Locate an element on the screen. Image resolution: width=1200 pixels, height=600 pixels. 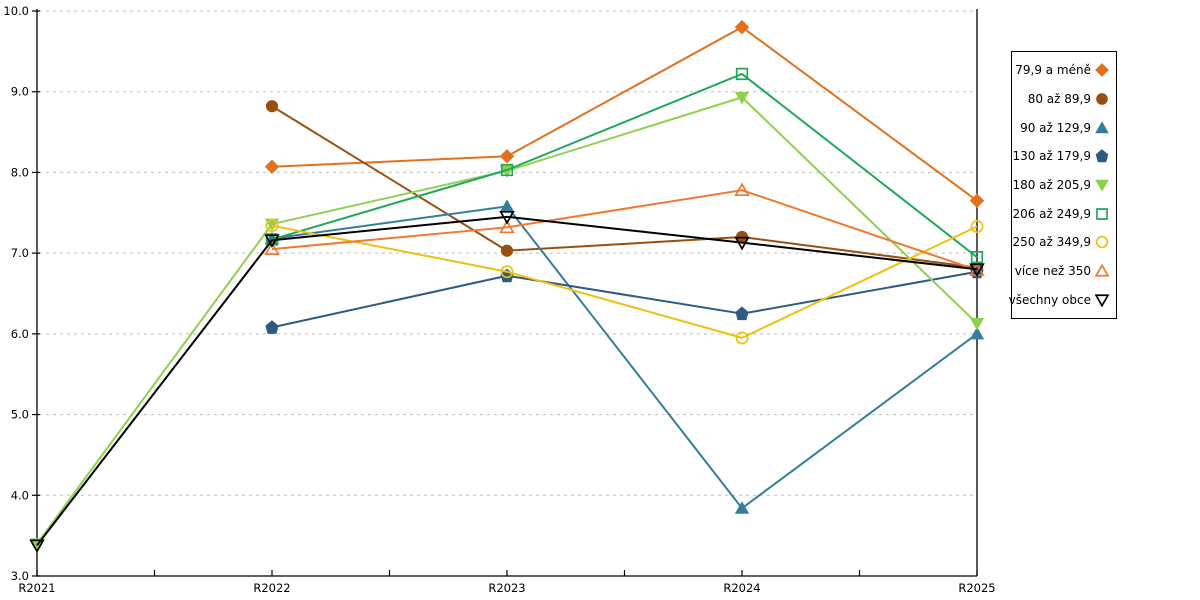
legend-label: více než 350 is located at coordinates (1052, 270).